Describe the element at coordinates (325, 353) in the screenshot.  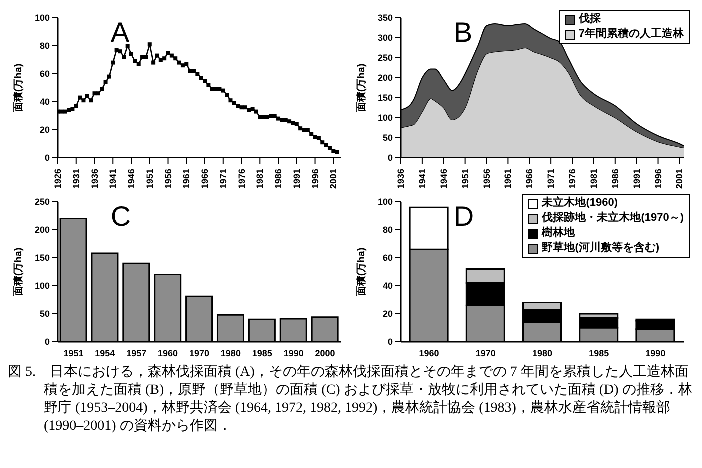
I see `x-tick-label: 2000` at that location.